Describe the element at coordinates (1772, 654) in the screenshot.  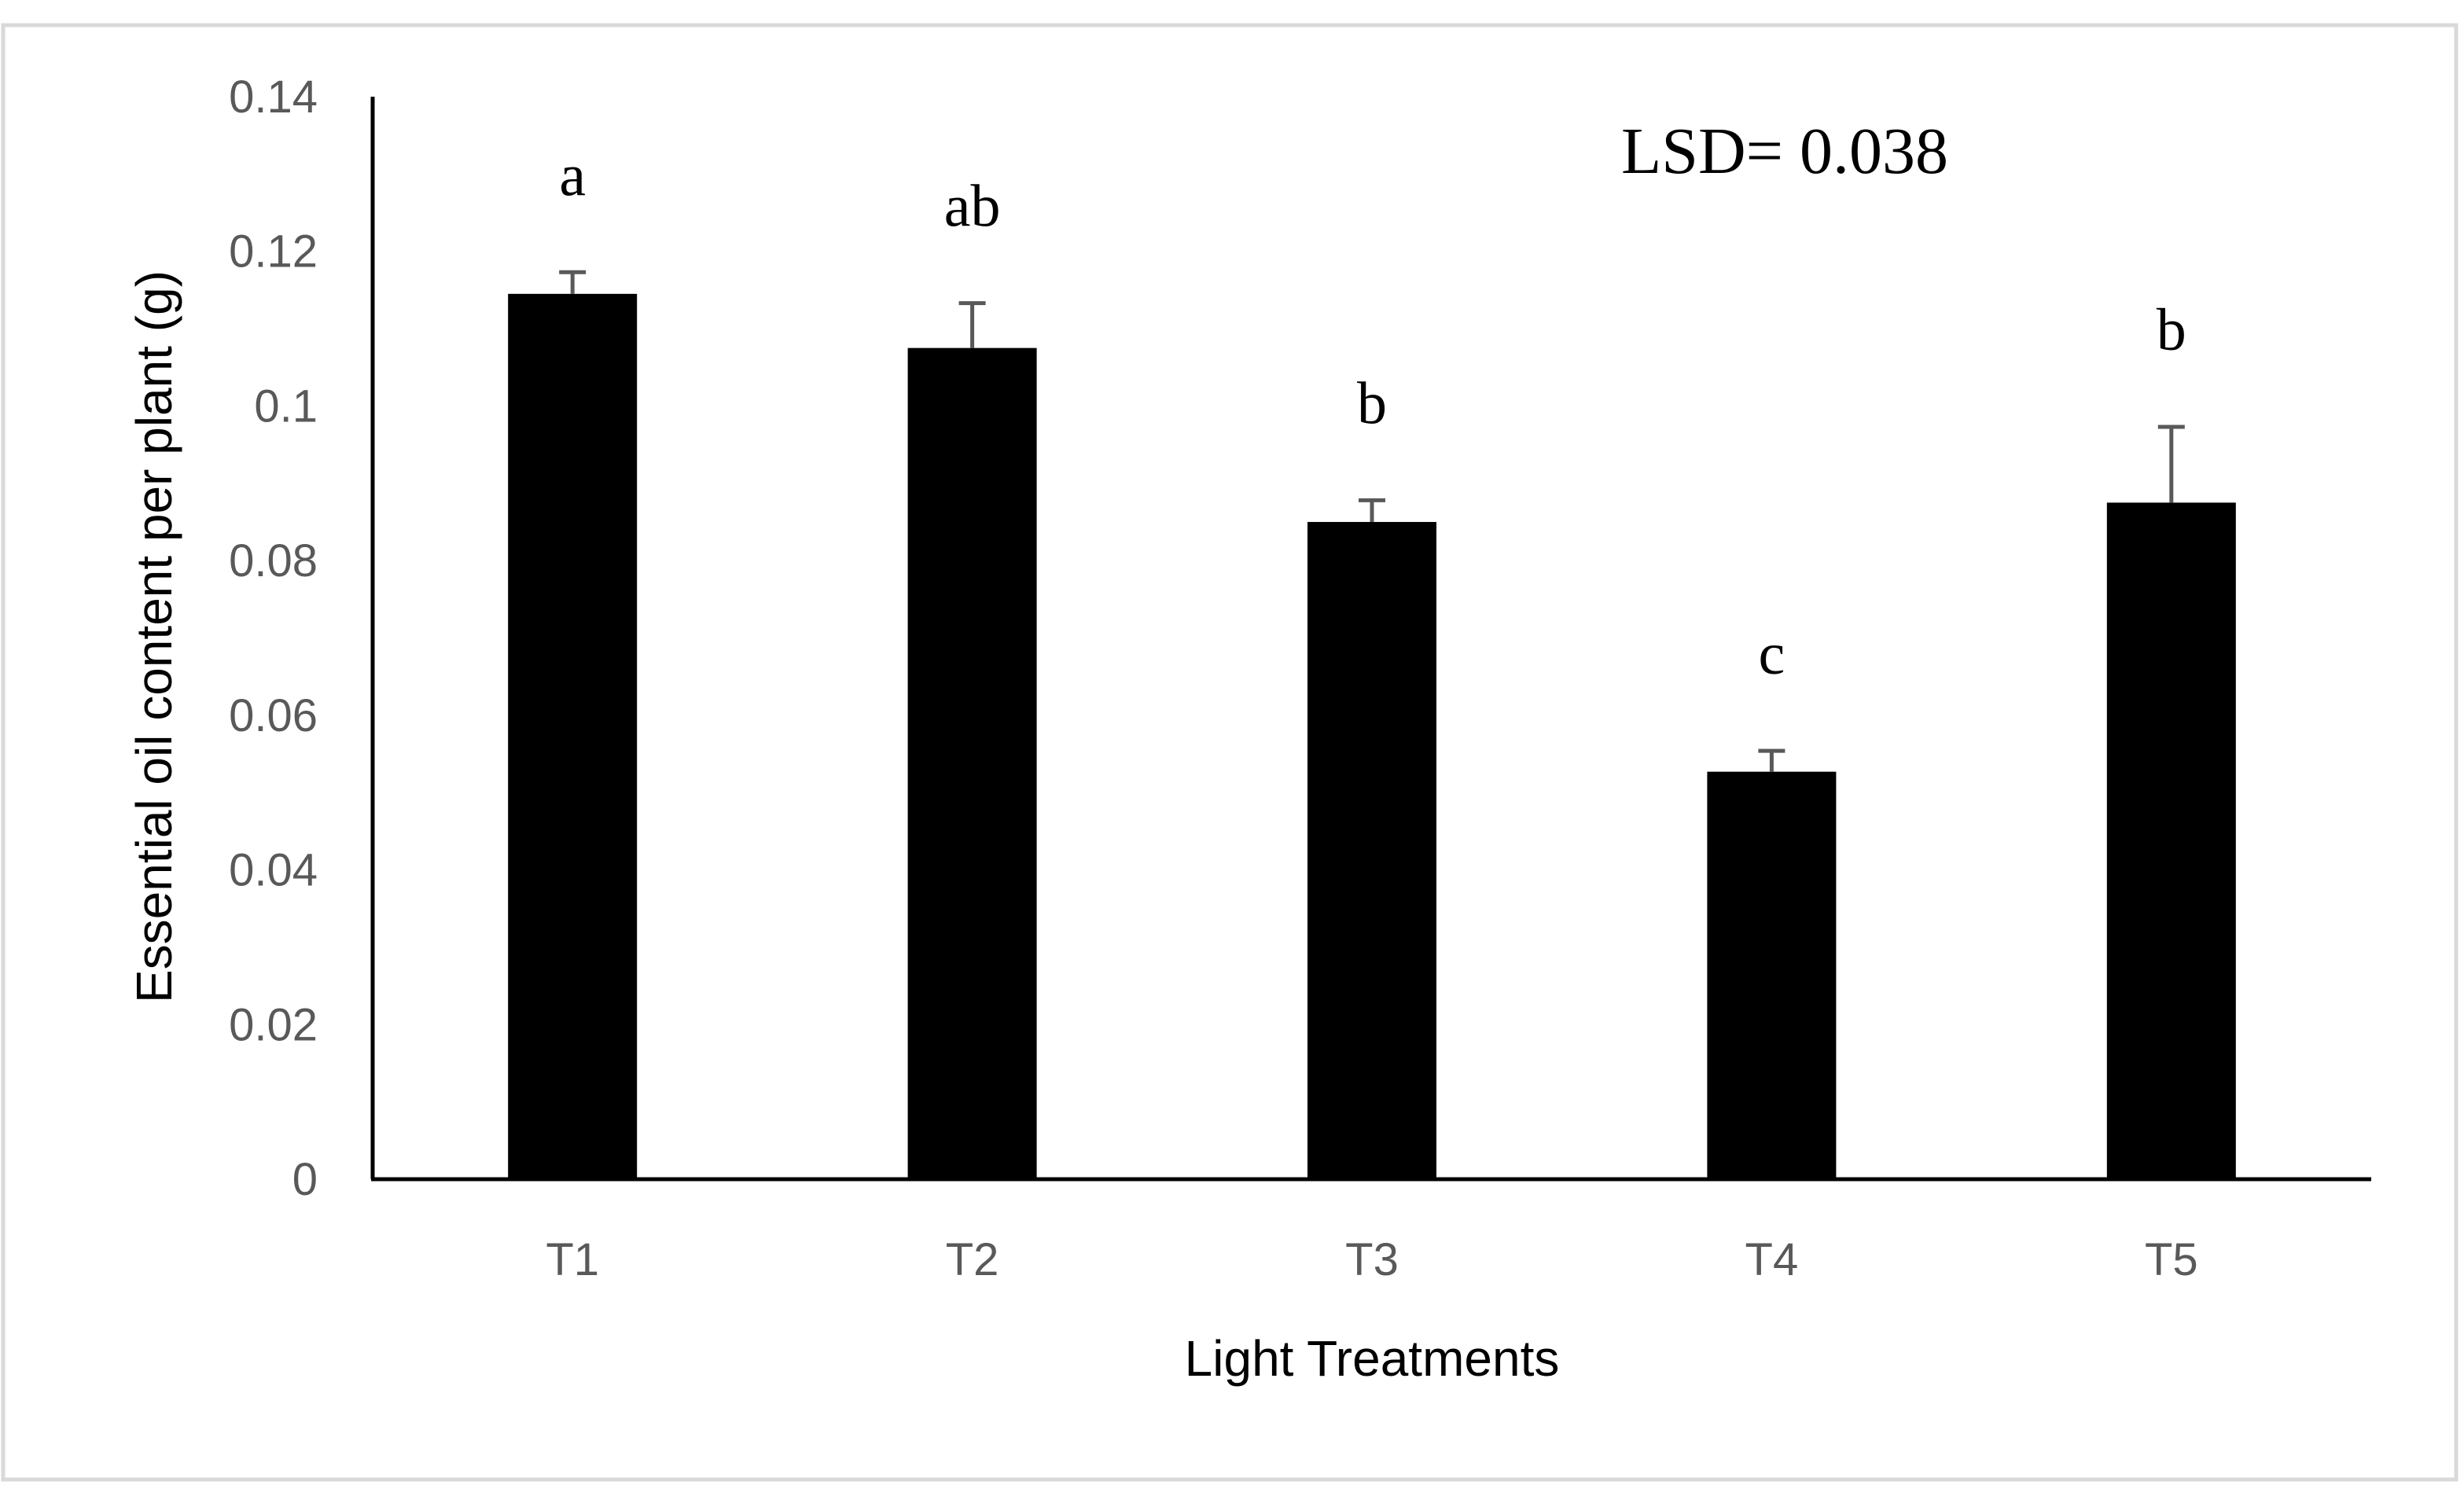
I see `significance-letter-t4: c` at that location.